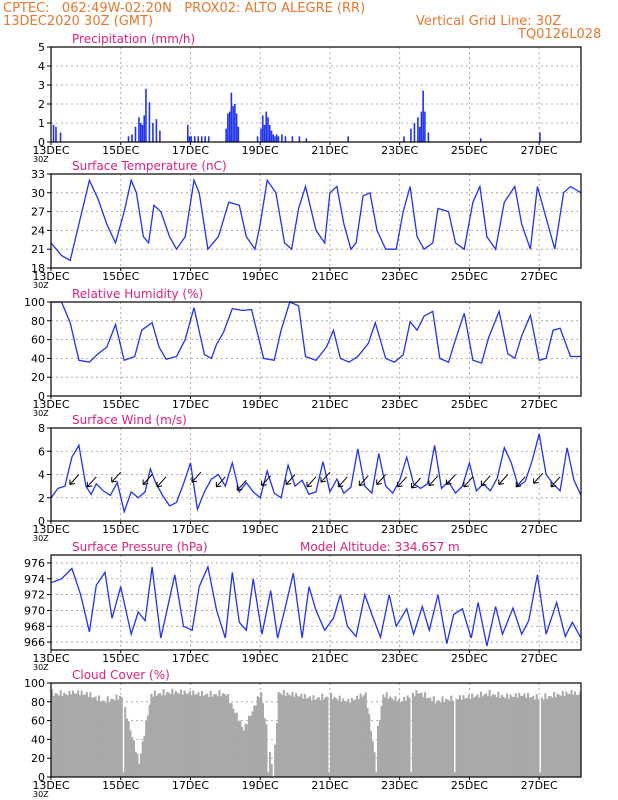 The width and height of the screenshot is (618, 800). What do you see at coordinates (399, 150) in the screenshot?
I see `precip-xtick-label: 23DEC` at bounding box center [399, 150].